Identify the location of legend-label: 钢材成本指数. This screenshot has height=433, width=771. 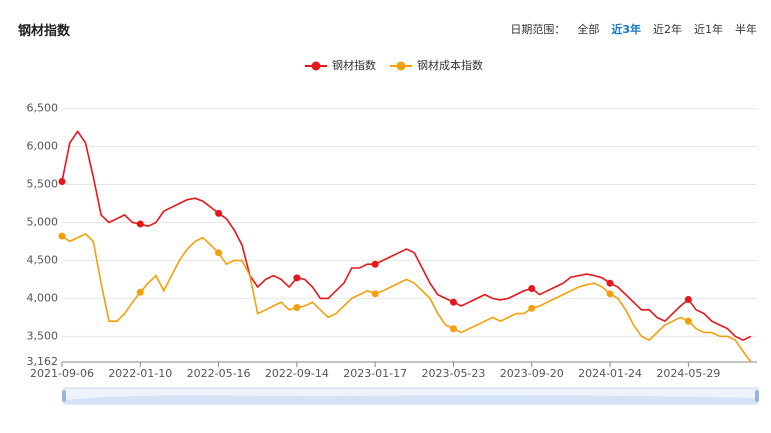
(450, 65).